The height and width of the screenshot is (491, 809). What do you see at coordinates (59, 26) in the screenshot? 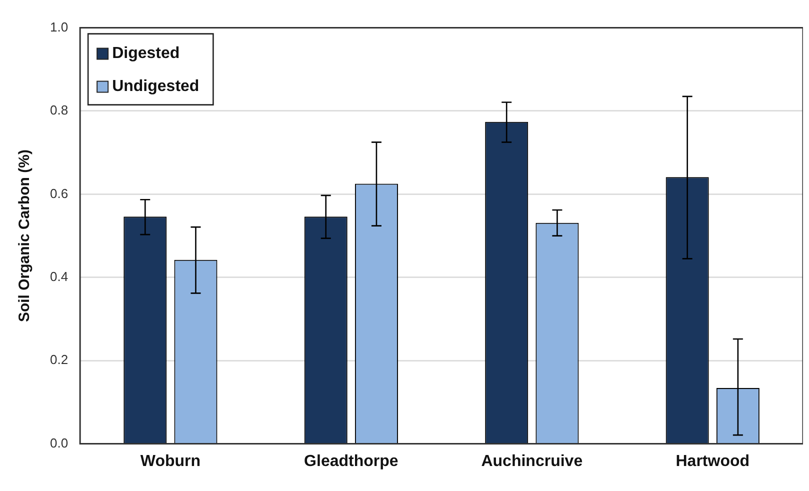
I see `y-tick-label: 1.0` at bounding box center [59, 26].